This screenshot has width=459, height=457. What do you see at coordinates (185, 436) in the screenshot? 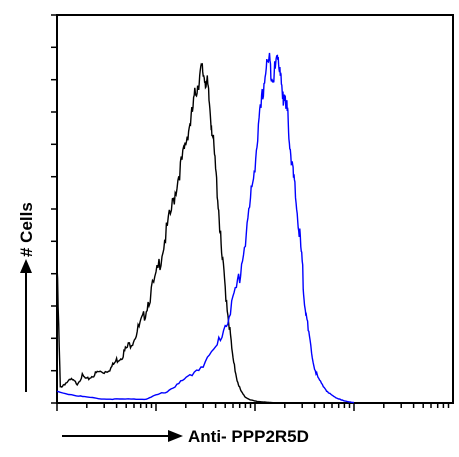
I see `x-axis-label-group: Anti- PPP2R5D` at bounding box center [185, 436].